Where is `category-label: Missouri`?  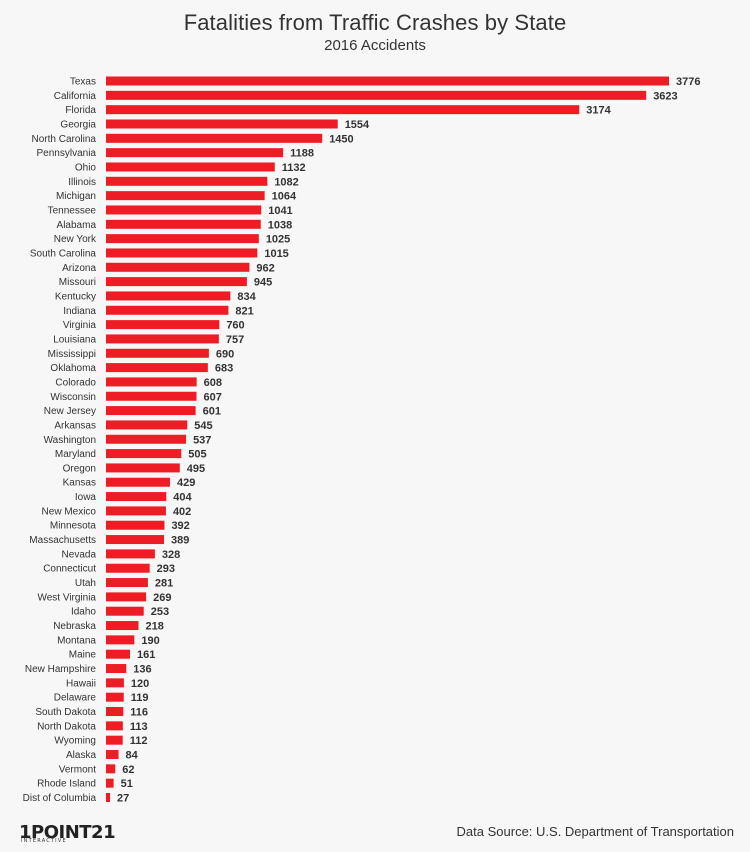 category-label: Missouri is located at coordinates (77, 282).